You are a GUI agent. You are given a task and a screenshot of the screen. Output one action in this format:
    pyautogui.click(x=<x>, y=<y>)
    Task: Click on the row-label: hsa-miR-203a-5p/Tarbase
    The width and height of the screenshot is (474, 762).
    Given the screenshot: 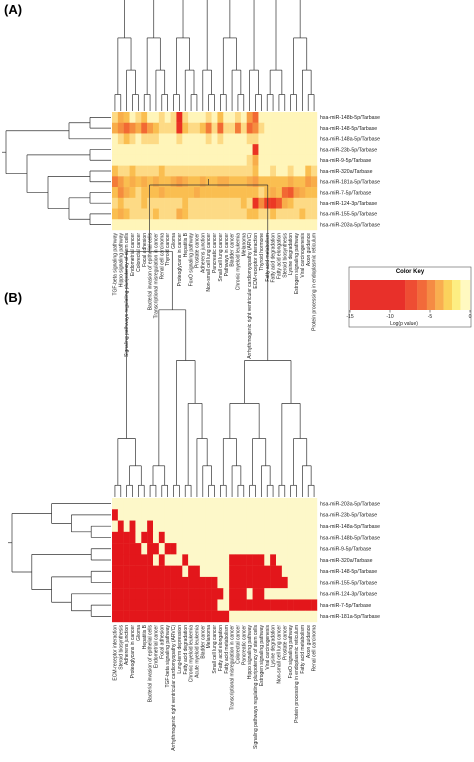 What is the action you would take?
    pyautogui.click(x=350, y=225)
    